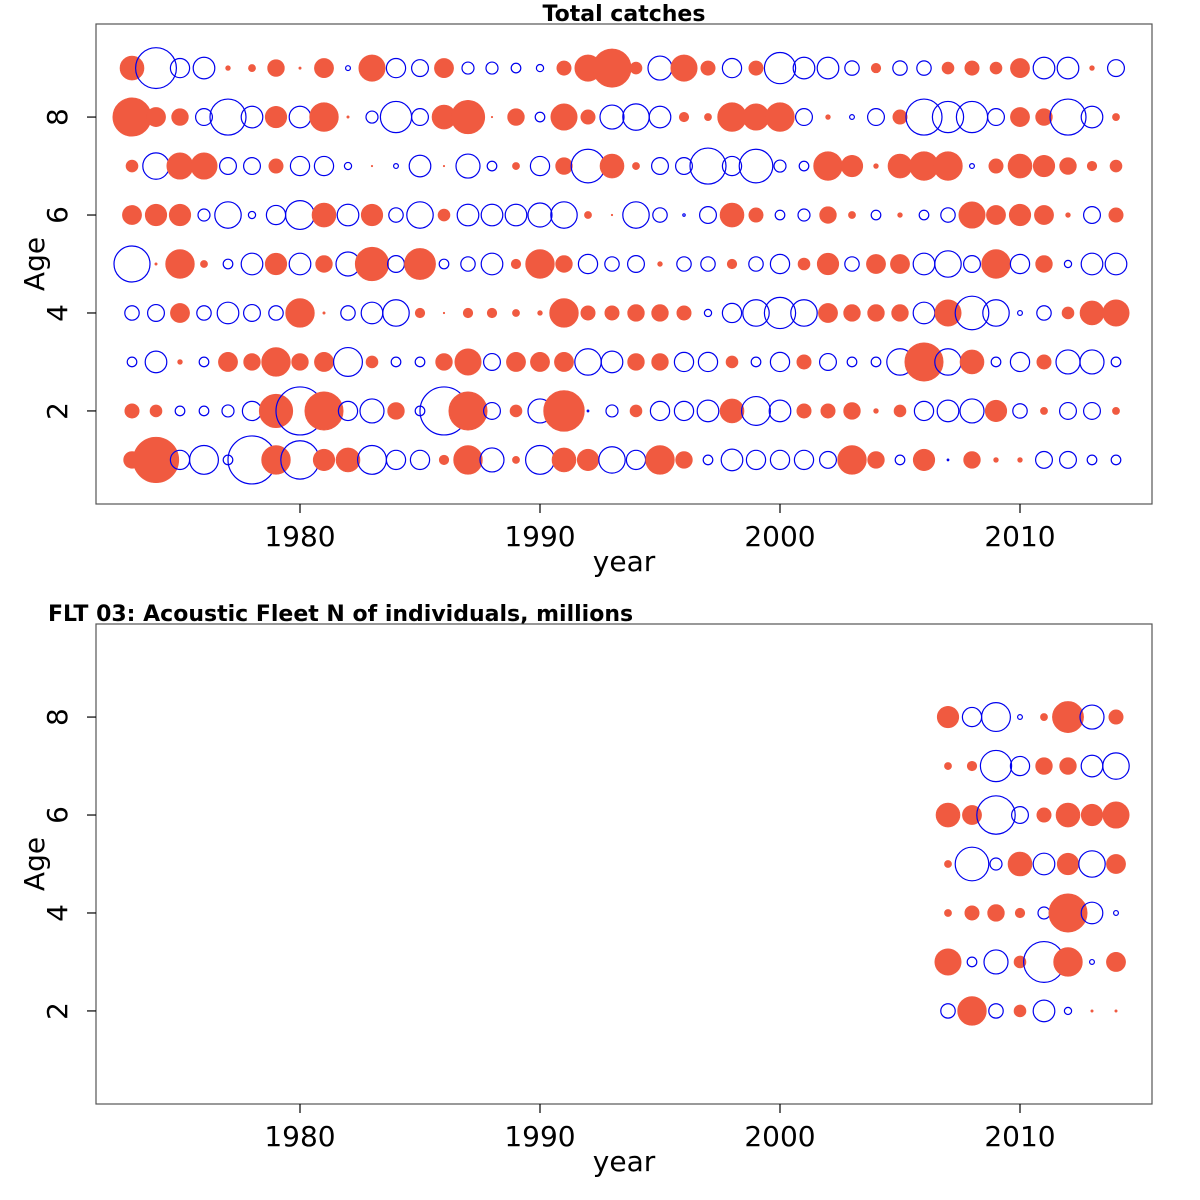 The image size is (1200, 1200). Describe the element at coordinates (1092, 313) in the screenshot. I see `panel1-bubble-2013-age4` at that location.